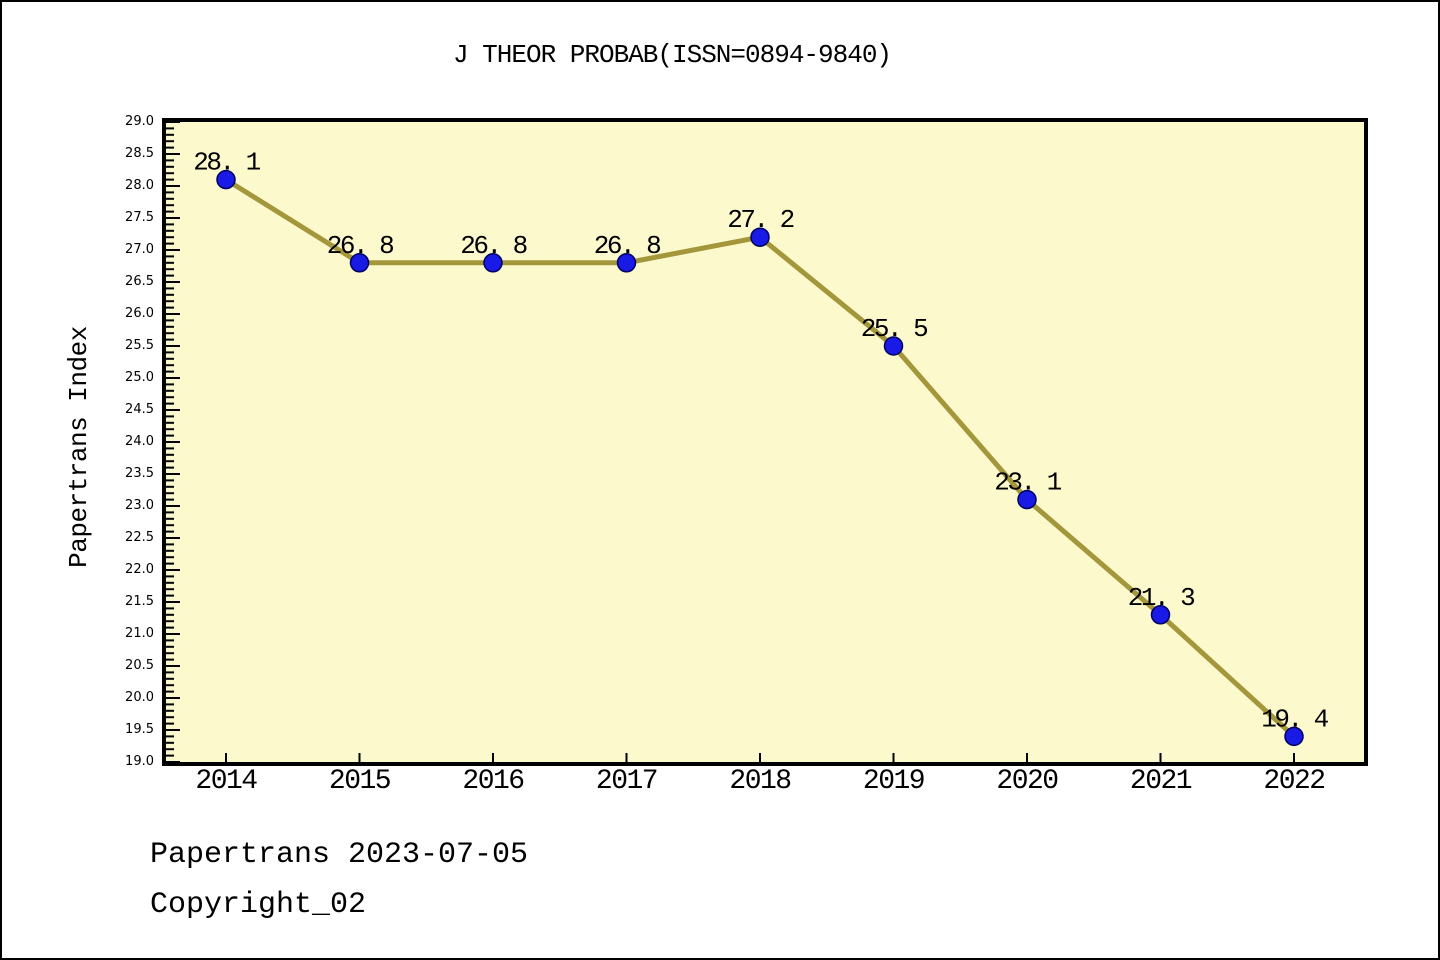 The image size is (1440, 960). Describe the element at coordinates (139, 441) in the screenshot. I see `y-tick-label: 24.0` at that location.